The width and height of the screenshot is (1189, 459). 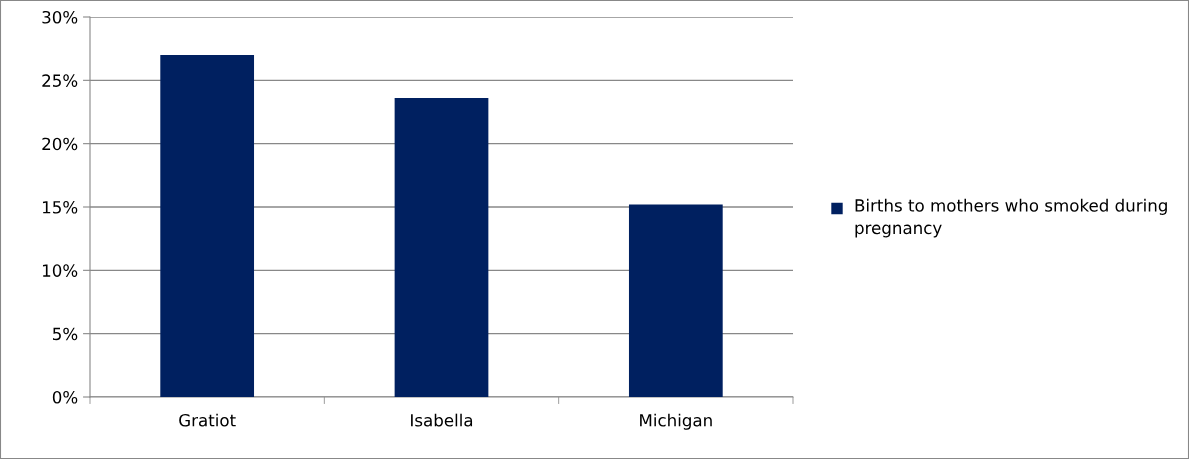 What do you see at coordinates (60, 207) in the screenshot?
I see `y-tick-label: 15%` at bounding box center [60, 207].